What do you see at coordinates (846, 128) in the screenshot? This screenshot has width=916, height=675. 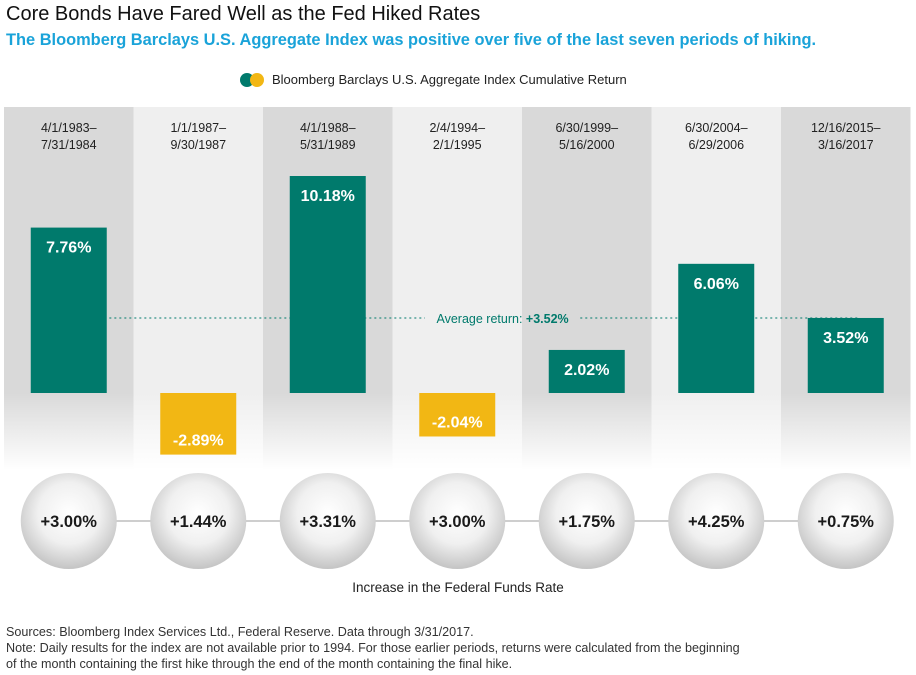 I see `period-label-start: 12/16/2015–` at bounding box center [846, 128].